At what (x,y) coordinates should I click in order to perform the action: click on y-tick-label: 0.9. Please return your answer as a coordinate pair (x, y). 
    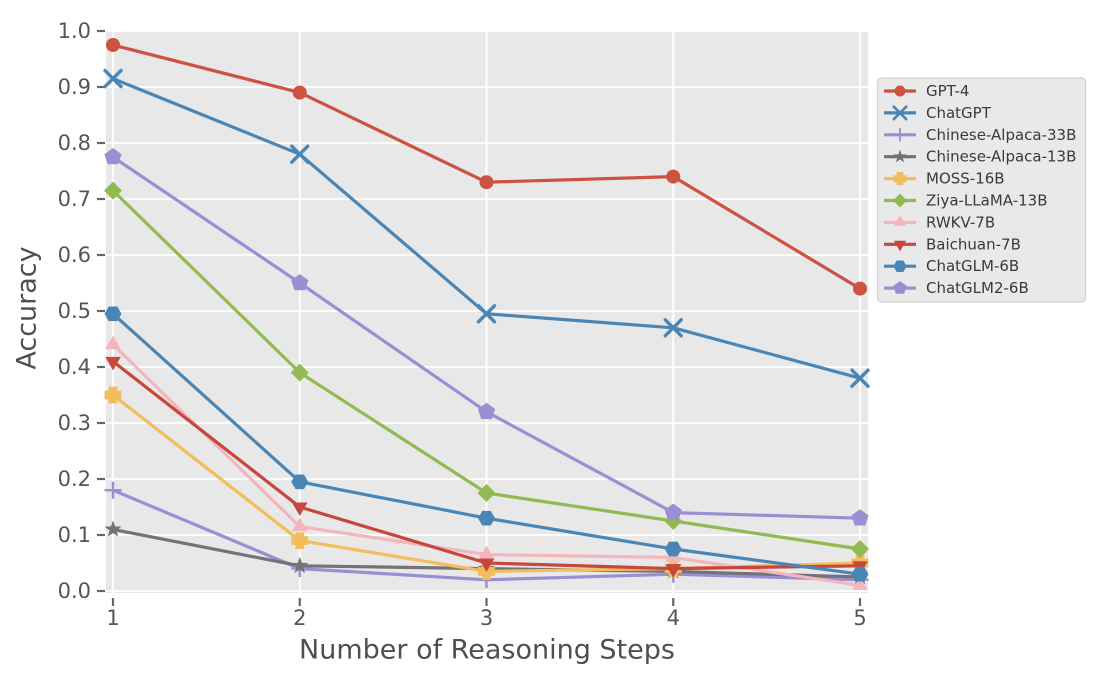
    Looking at the image, I should click on (74, 87).